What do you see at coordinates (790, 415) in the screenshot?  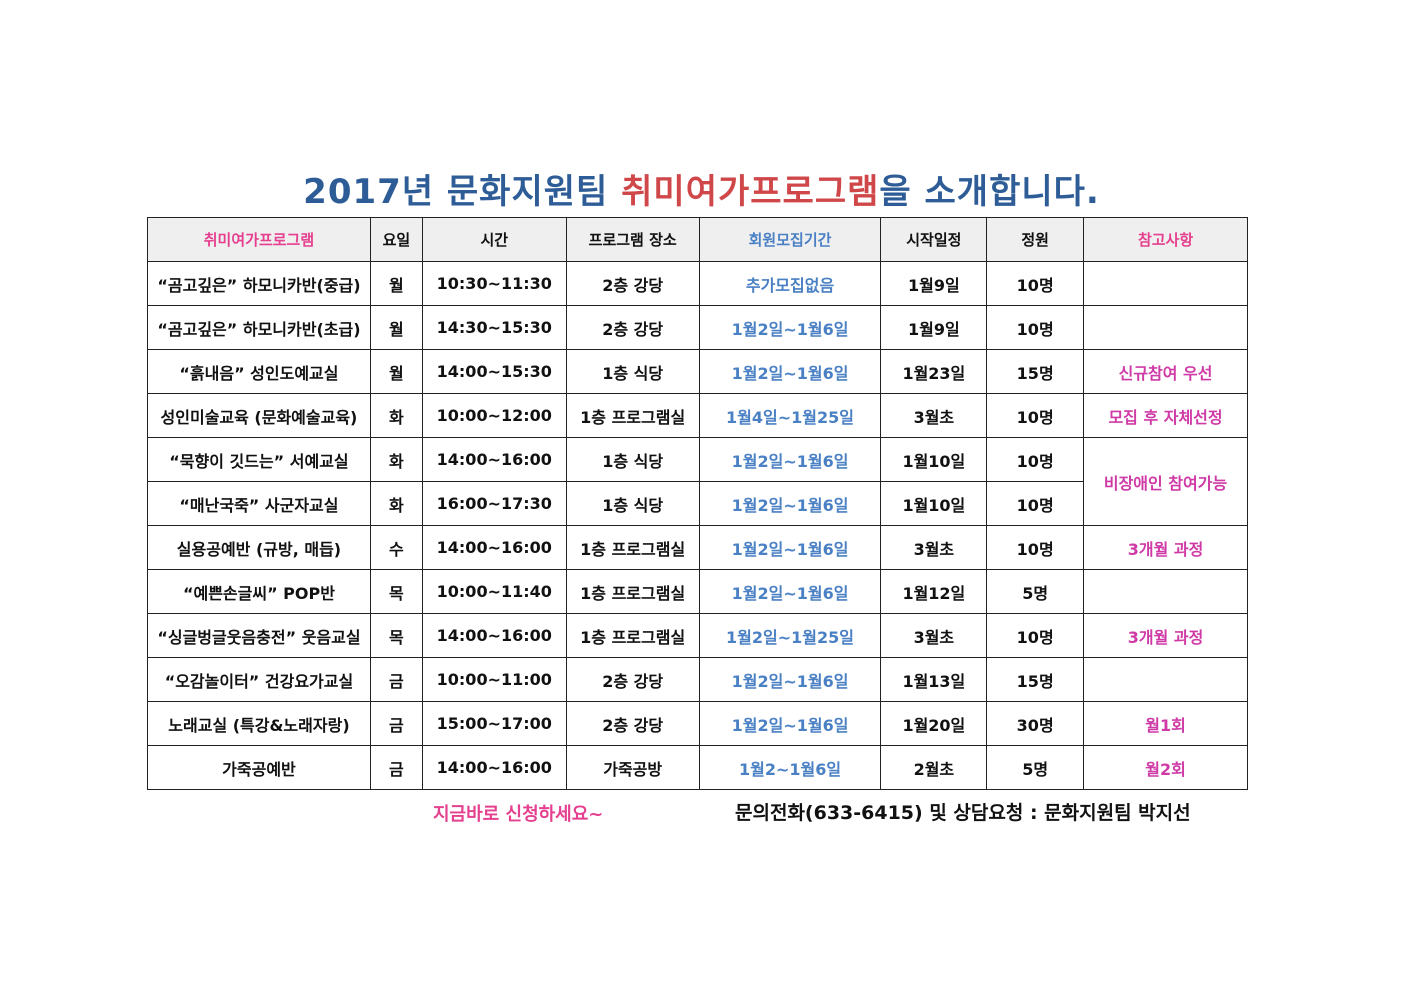 I see `cell-recruit: 1월4일~1월25일` at bounding box center [790, 415].